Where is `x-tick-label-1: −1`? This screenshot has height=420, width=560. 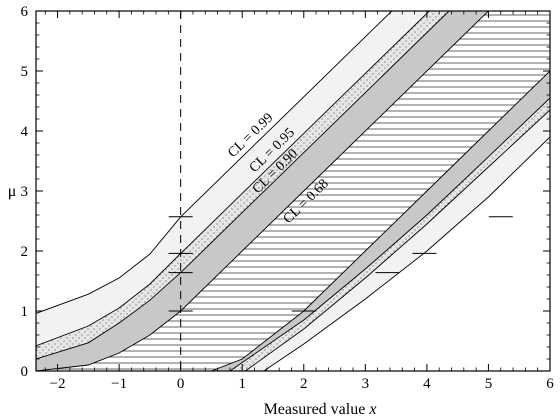 x-tick-label-1: −1 is located at coordinates (119, 384).